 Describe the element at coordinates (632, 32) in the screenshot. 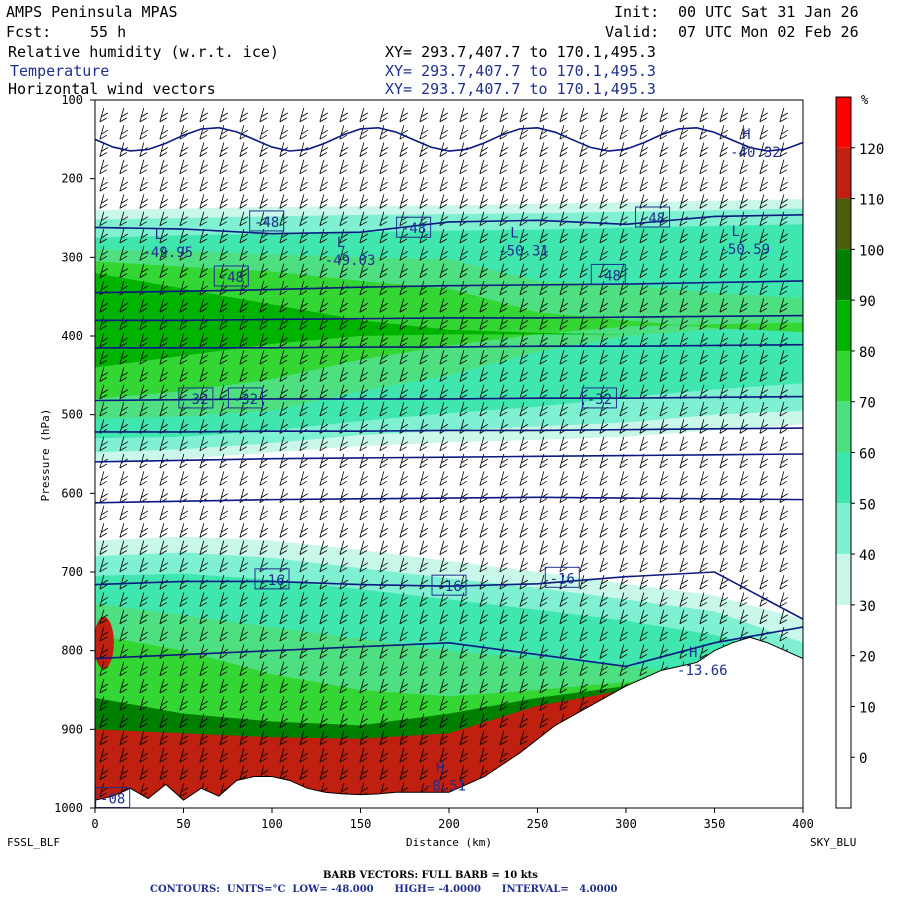

I see `valid-label: Valid:` at that location.